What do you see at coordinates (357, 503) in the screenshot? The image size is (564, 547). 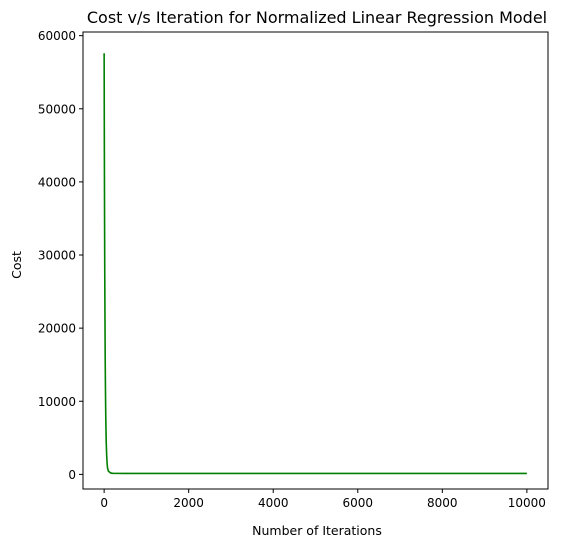 I see `x-tick-label: 6000` at bounding box center [357, 503].